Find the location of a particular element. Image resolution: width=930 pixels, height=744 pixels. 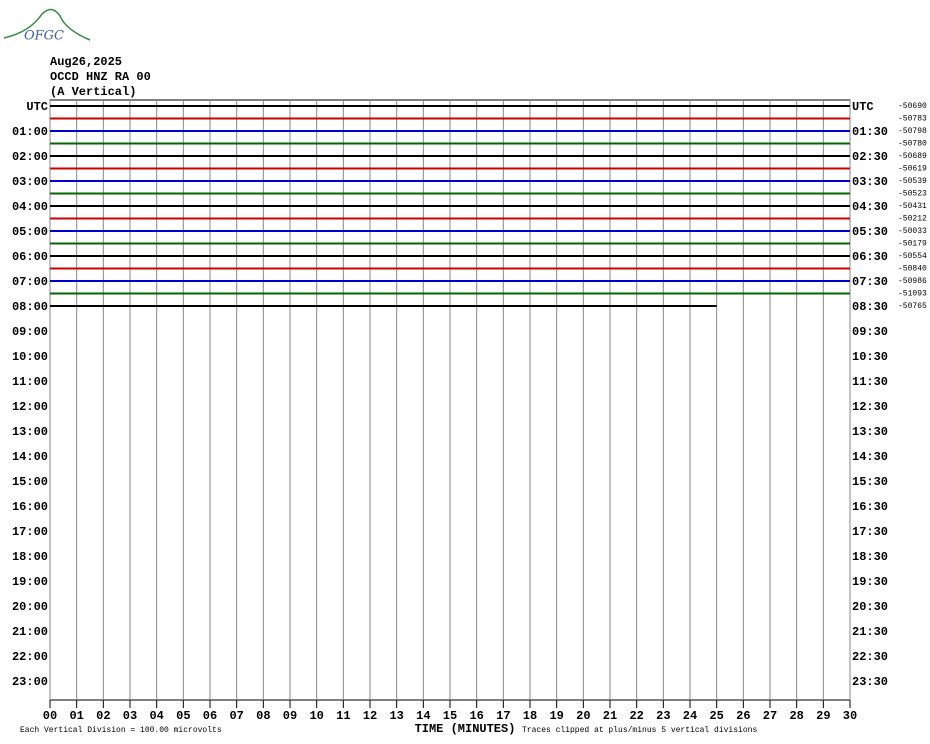

x-tick-label: 22 is located at coordinates (636, 716).